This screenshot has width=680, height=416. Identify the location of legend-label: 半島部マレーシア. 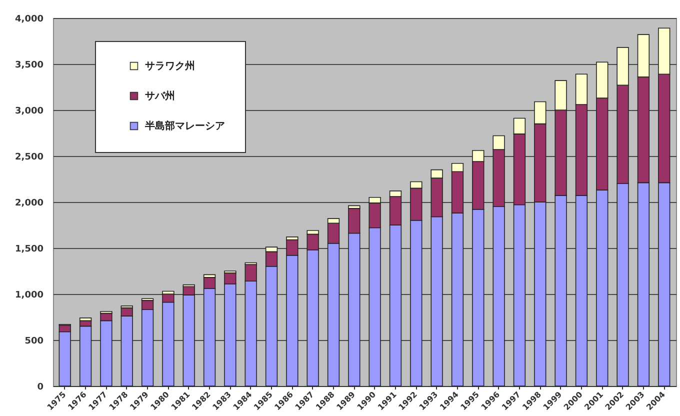
(184, 126).